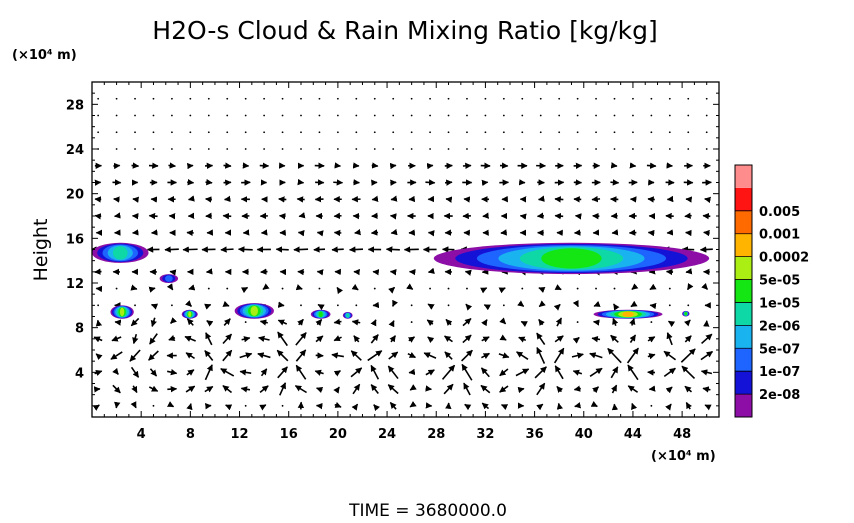  I want to click on x-unit-label: (×10⁴ m), so click(683, 456).